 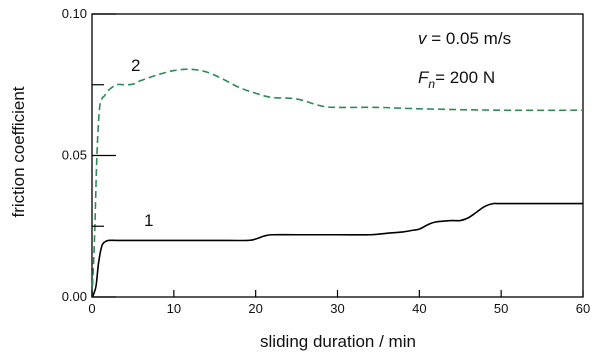 I want to click on x-tick-label: 40, so click(x=419, y=308).